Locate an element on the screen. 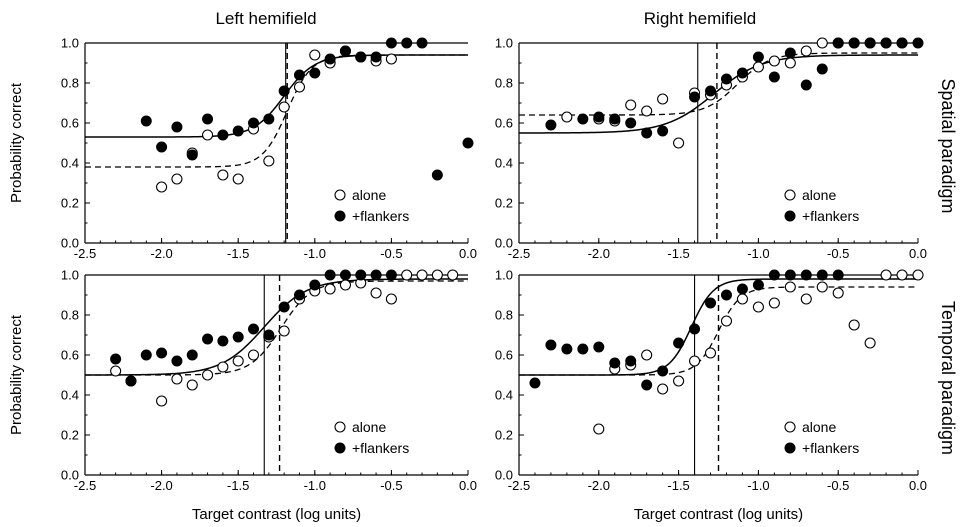 This screenshot has width=969, height=527. y-tick-label: 1.0 is located at coordinates (504, 275).